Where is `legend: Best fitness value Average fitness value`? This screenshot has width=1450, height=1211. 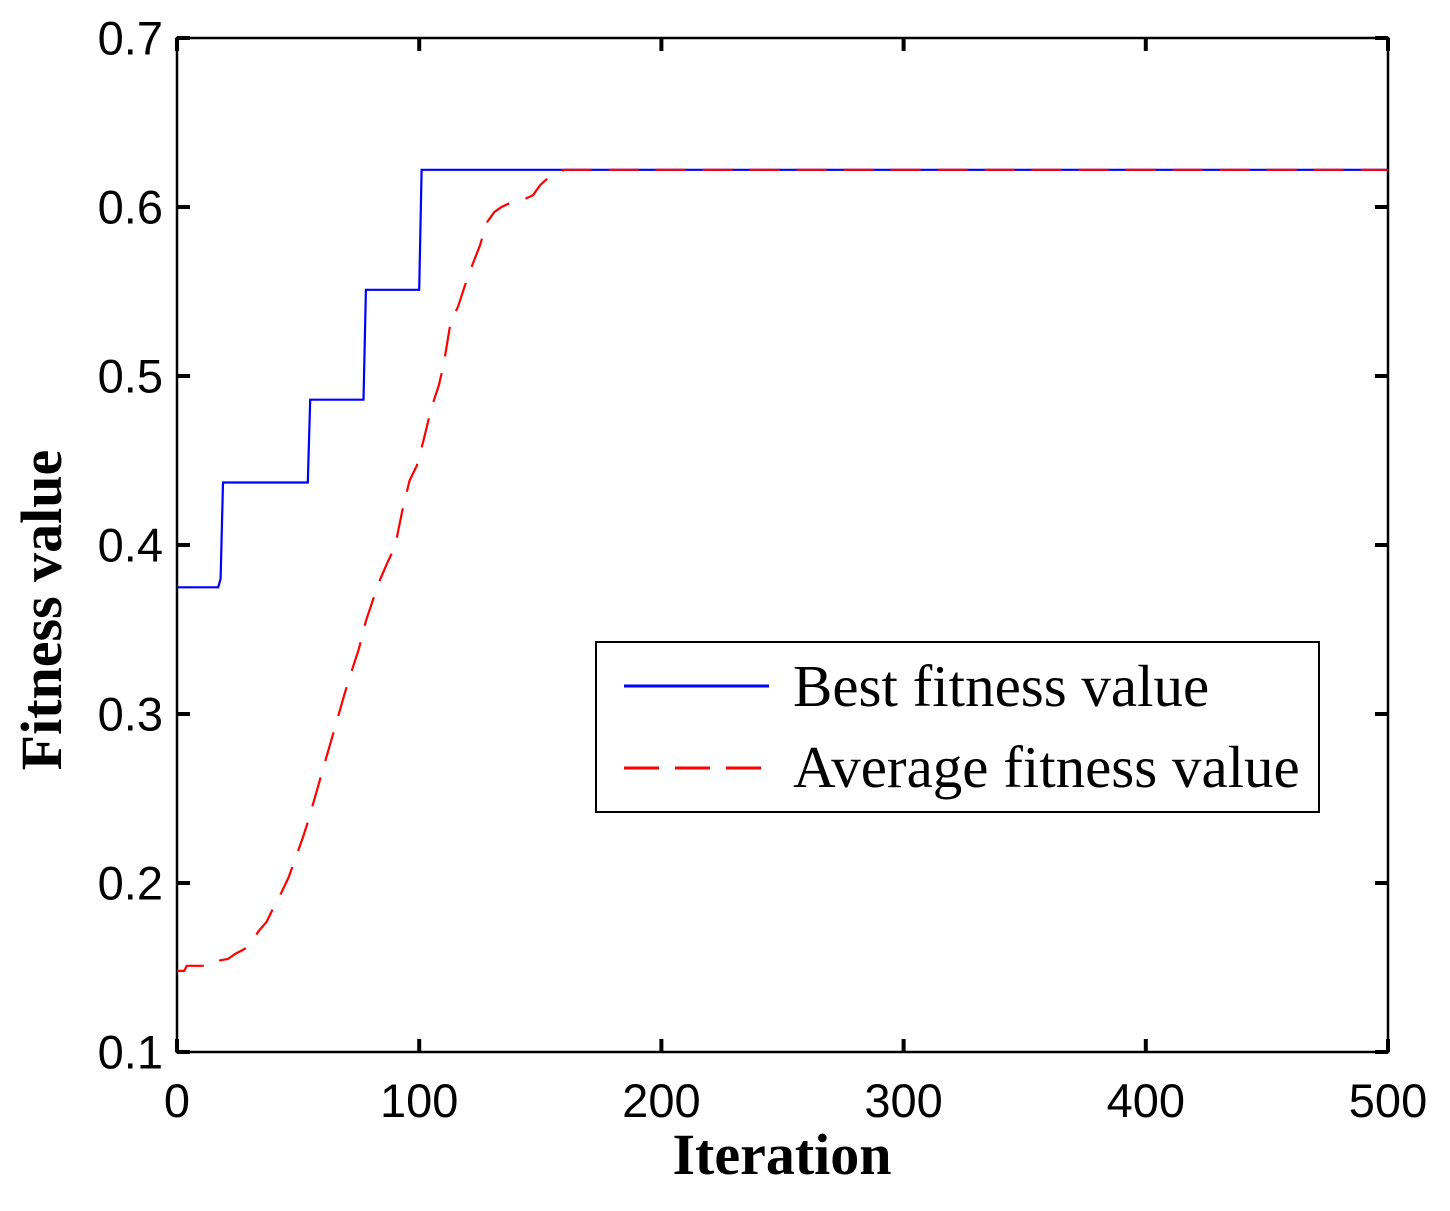 legend: Best fitness value Average fitness value is located at coordinates (957, 727).